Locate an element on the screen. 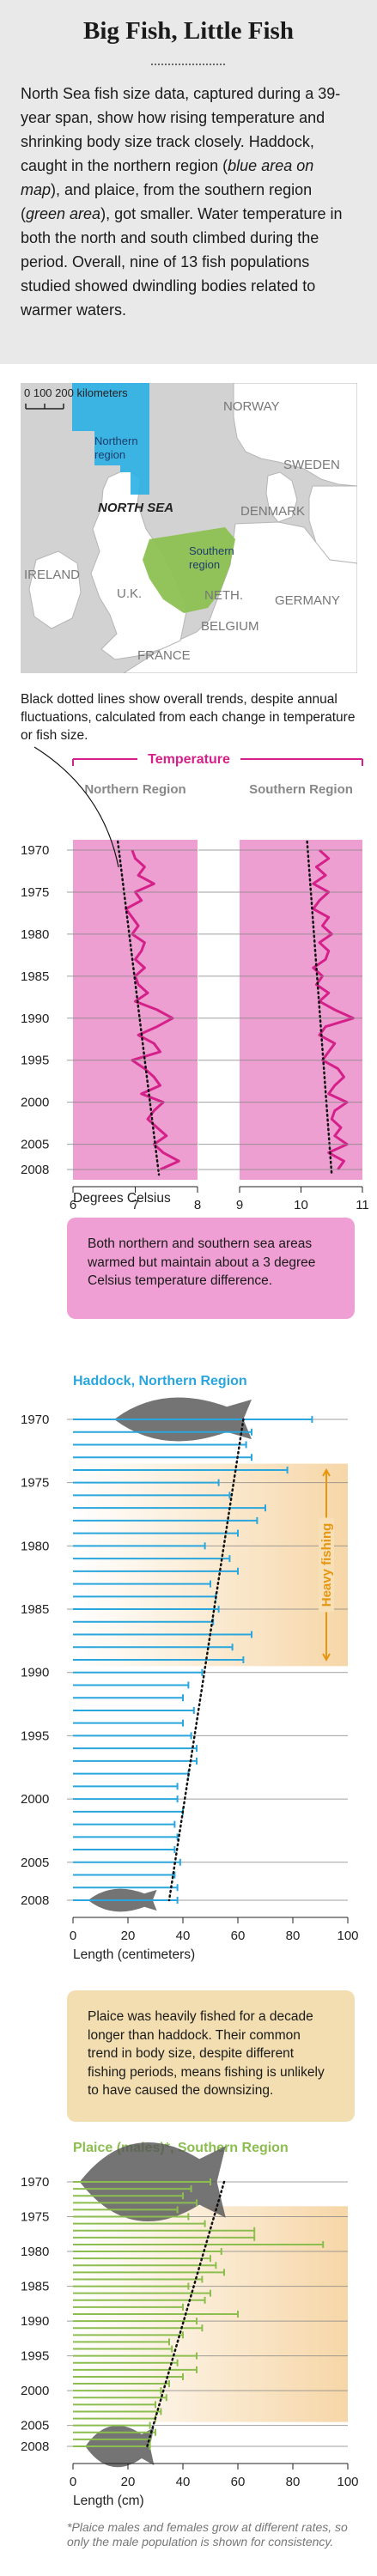  haddock-year-label: 1990 is located at coordinates (35, 1673).